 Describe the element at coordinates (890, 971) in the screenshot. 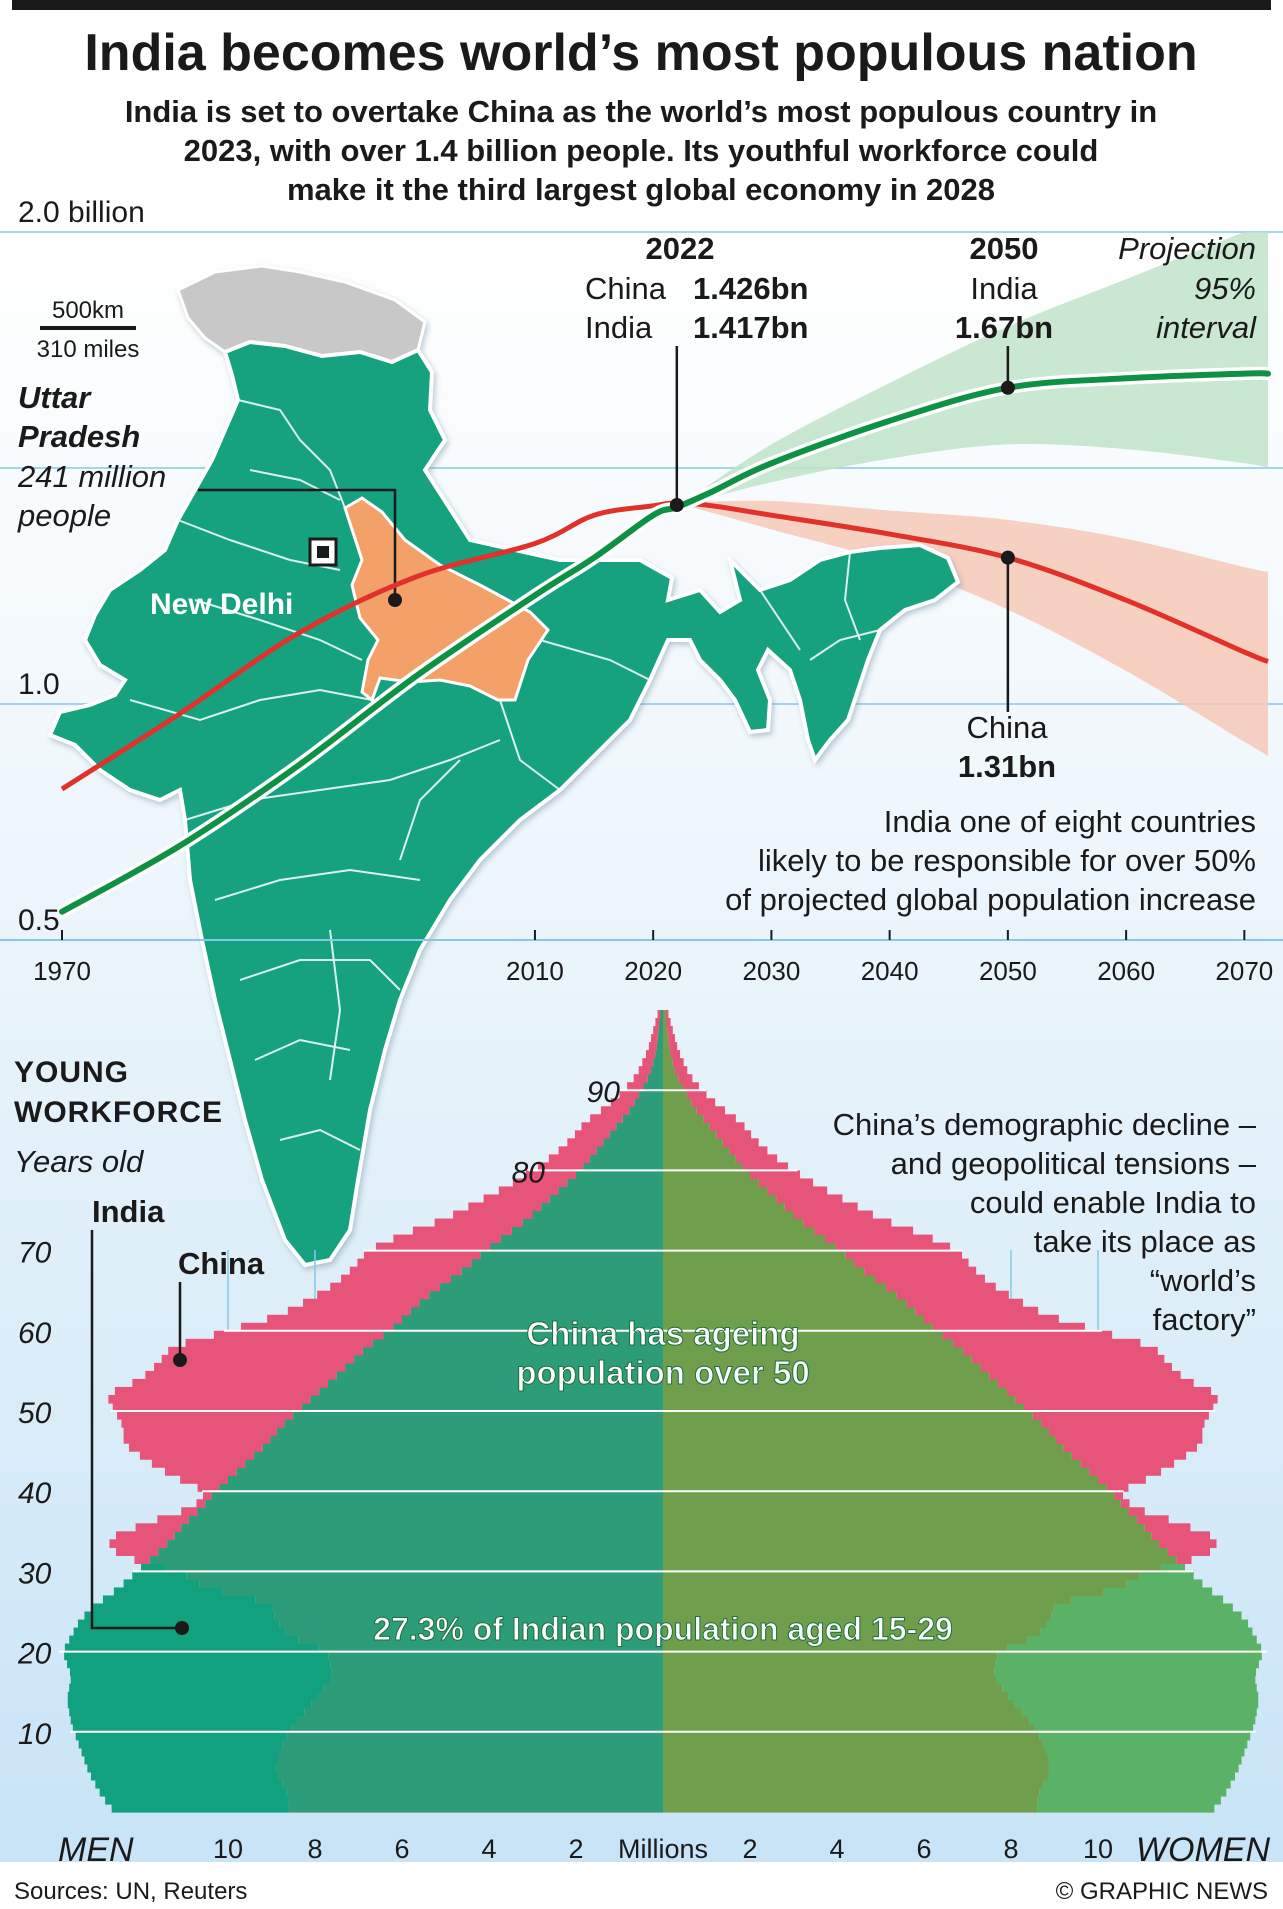

I see `line-x-tick-label-4: 2040` at that location.